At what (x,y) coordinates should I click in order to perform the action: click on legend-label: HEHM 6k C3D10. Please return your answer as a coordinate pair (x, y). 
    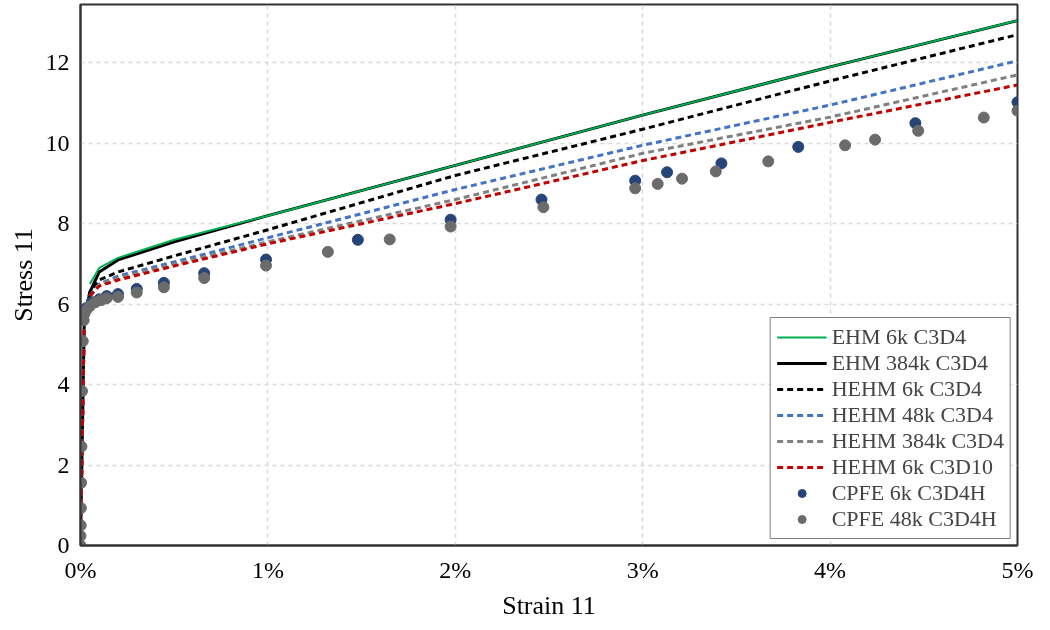
    Looking at the image, I should click on (912, 467).